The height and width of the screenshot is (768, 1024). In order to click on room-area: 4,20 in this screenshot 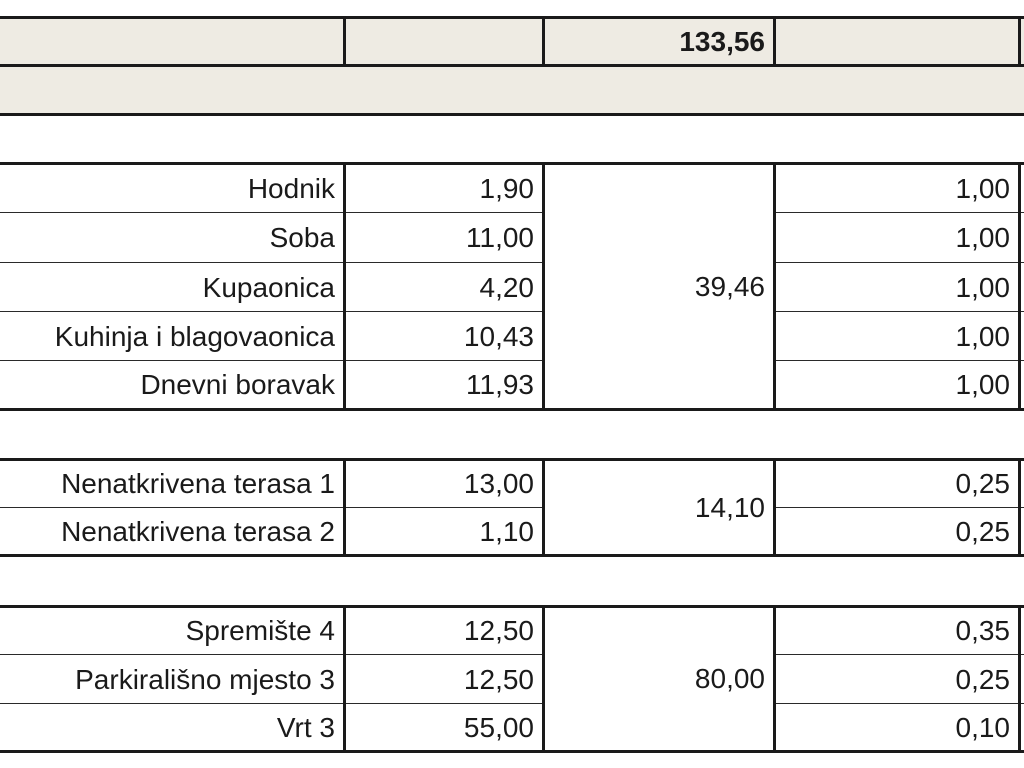, I will do `click(444, 287)`.